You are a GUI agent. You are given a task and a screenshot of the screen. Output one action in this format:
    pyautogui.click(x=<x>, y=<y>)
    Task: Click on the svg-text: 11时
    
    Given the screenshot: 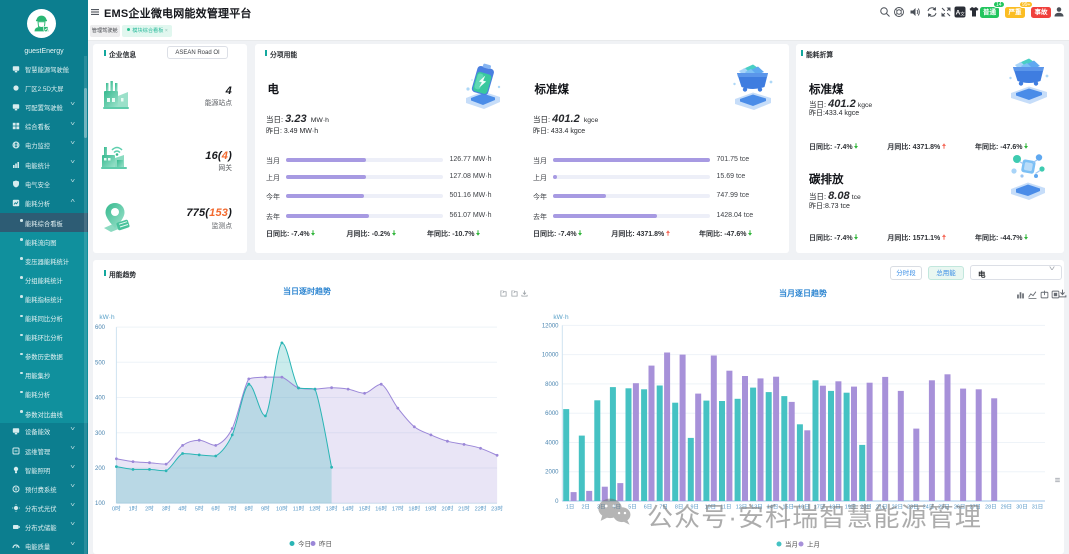 What is the action you would take?
    pyautogui.click(x=299, y=509)
    